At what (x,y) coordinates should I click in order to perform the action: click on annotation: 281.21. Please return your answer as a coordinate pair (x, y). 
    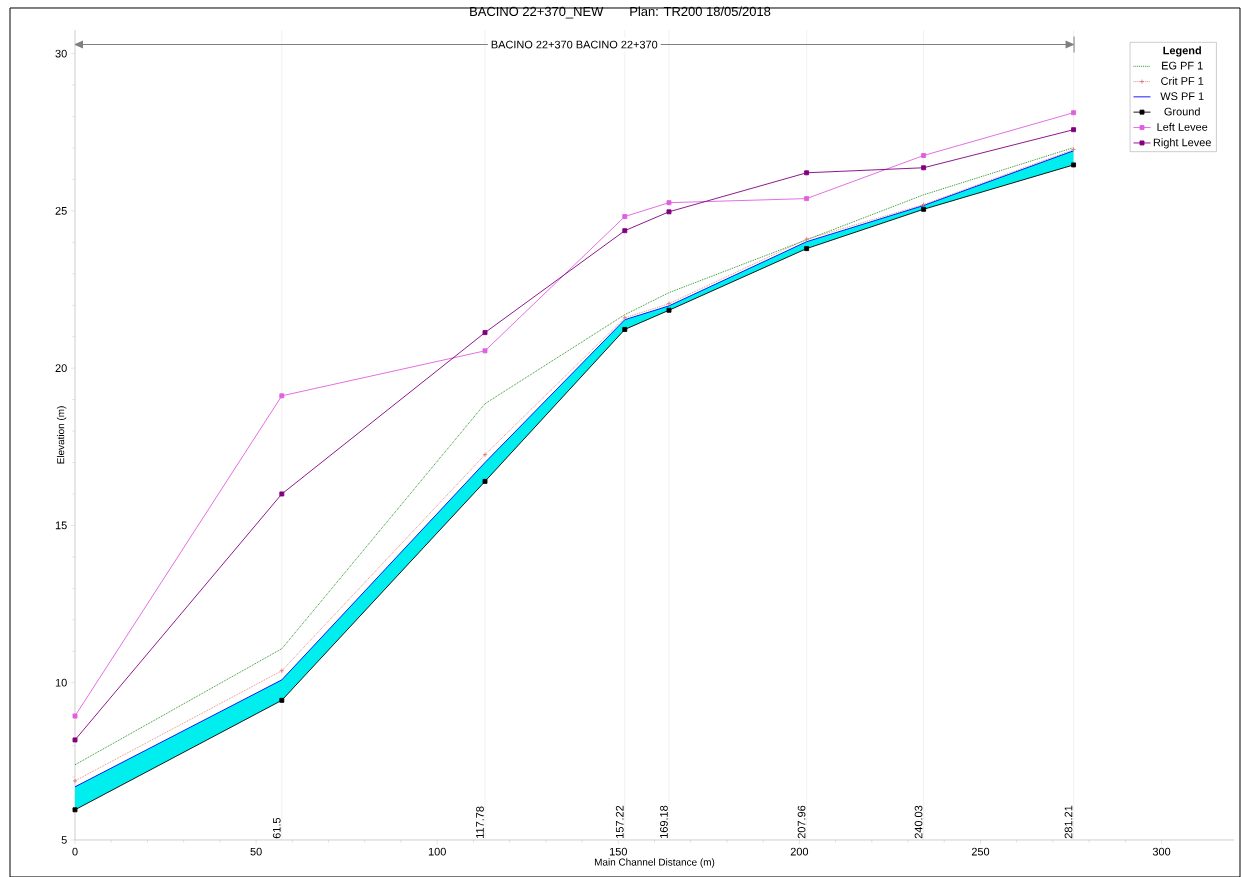
    Looking at the image, I should click on (1068, 821).